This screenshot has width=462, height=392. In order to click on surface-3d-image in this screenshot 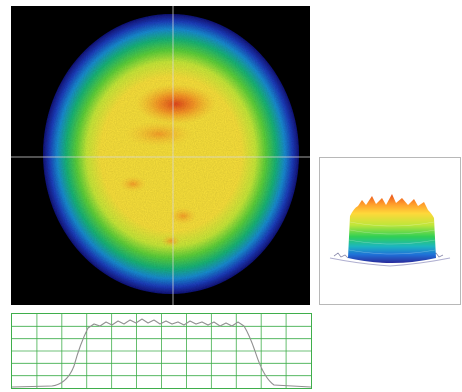, I will do `click(390, 230)`.